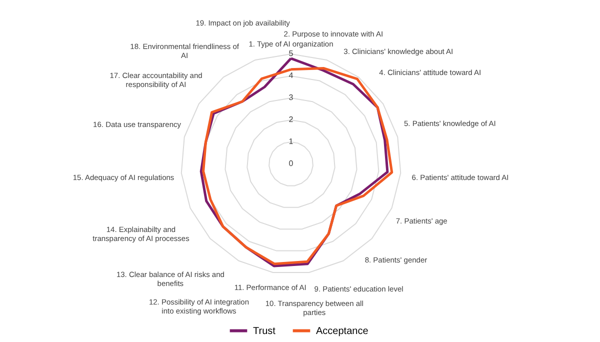  What do you see at coordinates (264, 331) in the screenshot?
I see `legend-label: Trust` at bounding box center [264, 331].